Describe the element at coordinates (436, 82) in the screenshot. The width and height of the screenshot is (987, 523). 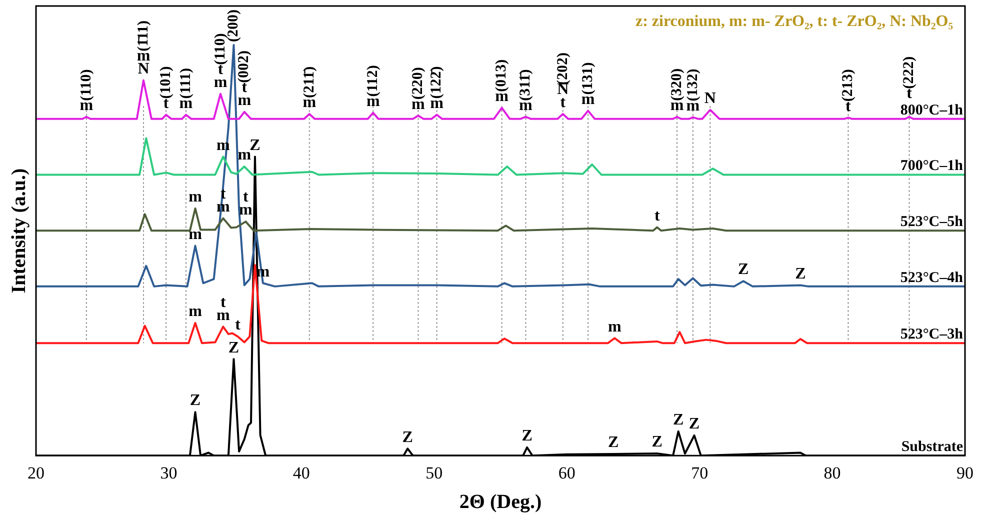
I see `annotation: (122̄)` at that location.